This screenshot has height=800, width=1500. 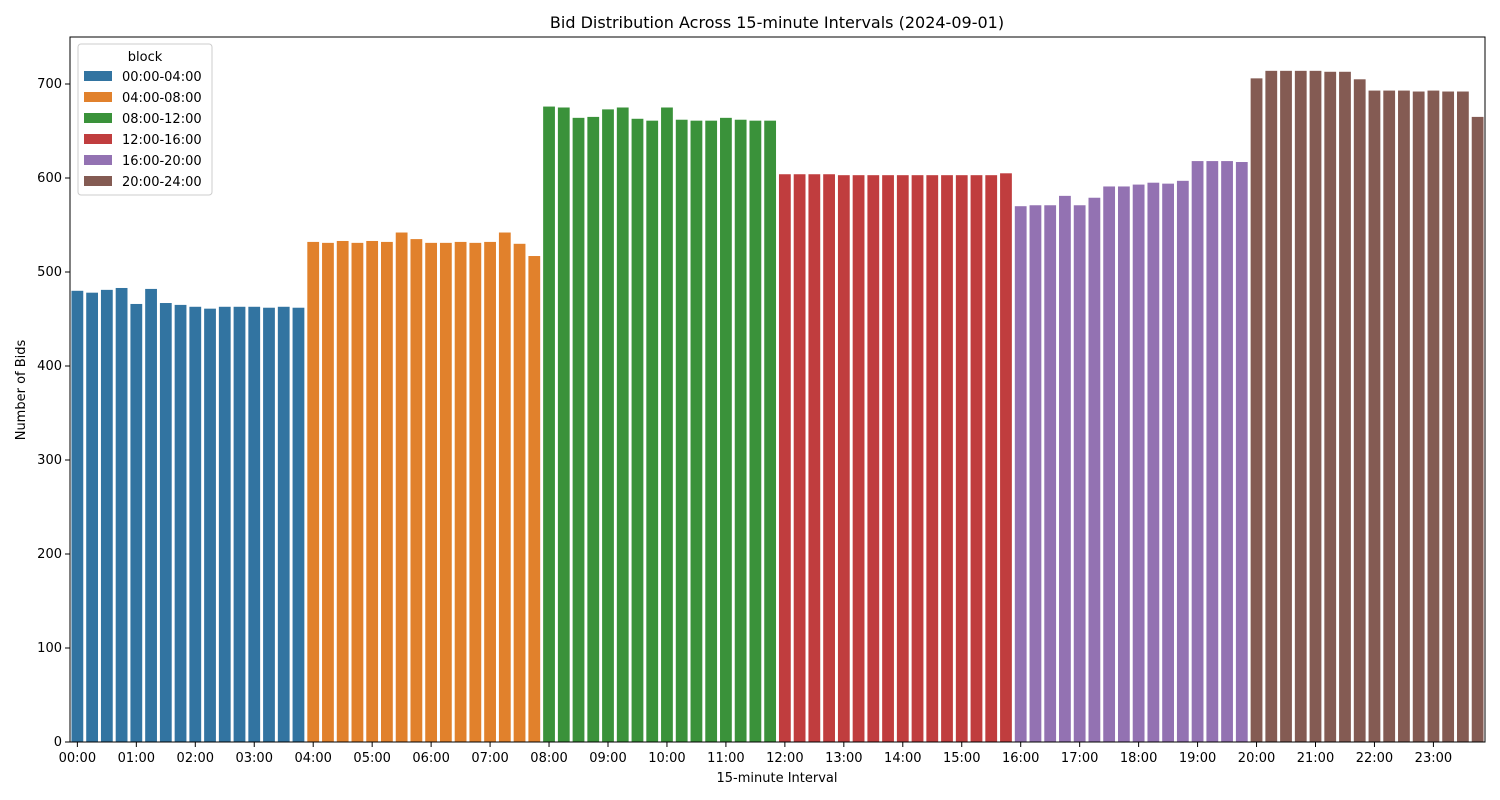 I want to click on x-tick-label: 23:00, so click(x=1433, y=758).